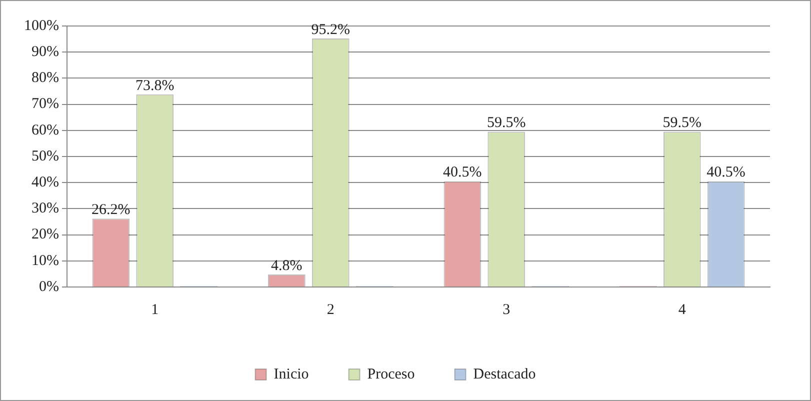 The image size is (811, 401). Describe the element at coordinates (41, 26) in the screenshot. I see `y-tick-label: 100%` at that location.